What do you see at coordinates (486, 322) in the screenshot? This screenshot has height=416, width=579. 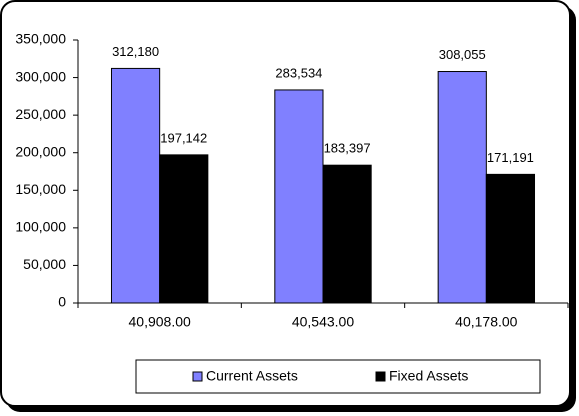 I see `x-tick-label: 40,178.00` at bounding box center [486, 322].